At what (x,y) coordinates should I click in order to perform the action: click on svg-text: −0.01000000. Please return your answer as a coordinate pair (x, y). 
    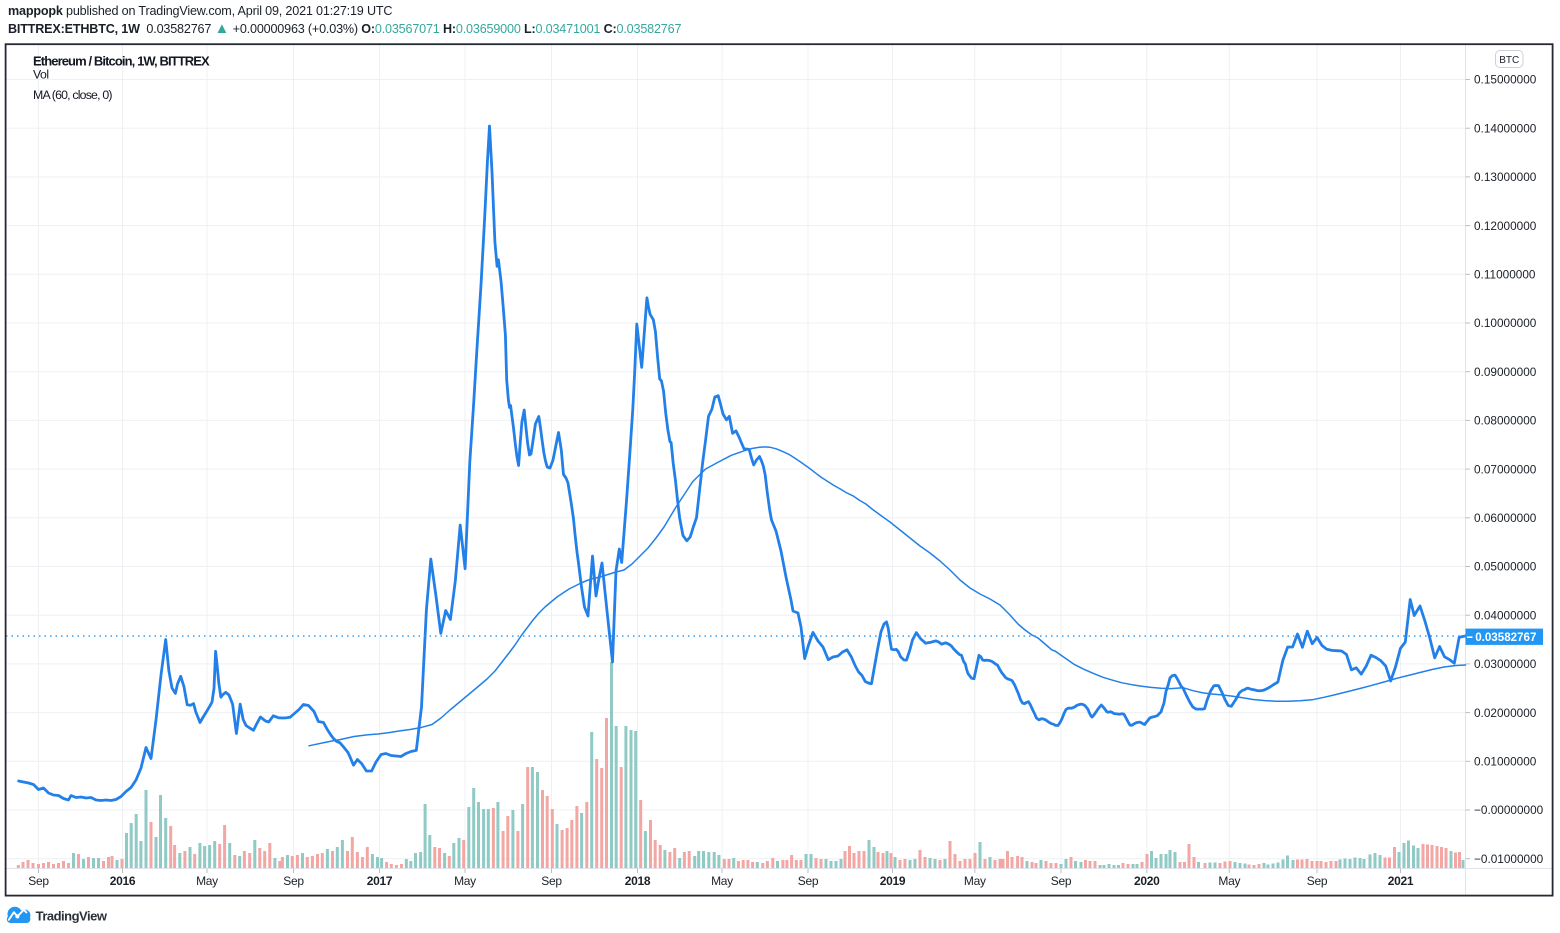
    Looking at the image, I should click on (1509, 859).